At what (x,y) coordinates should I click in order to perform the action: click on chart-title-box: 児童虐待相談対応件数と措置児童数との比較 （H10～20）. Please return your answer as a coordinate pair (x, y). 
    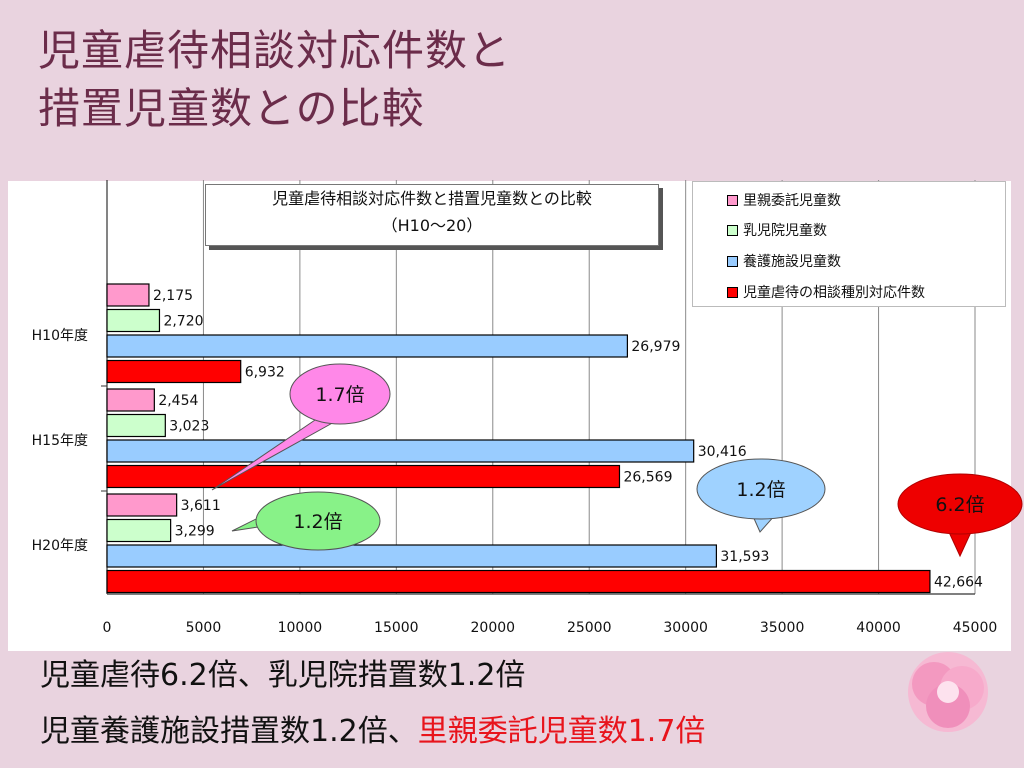
    Looking at the image, I should click on (432, 215).